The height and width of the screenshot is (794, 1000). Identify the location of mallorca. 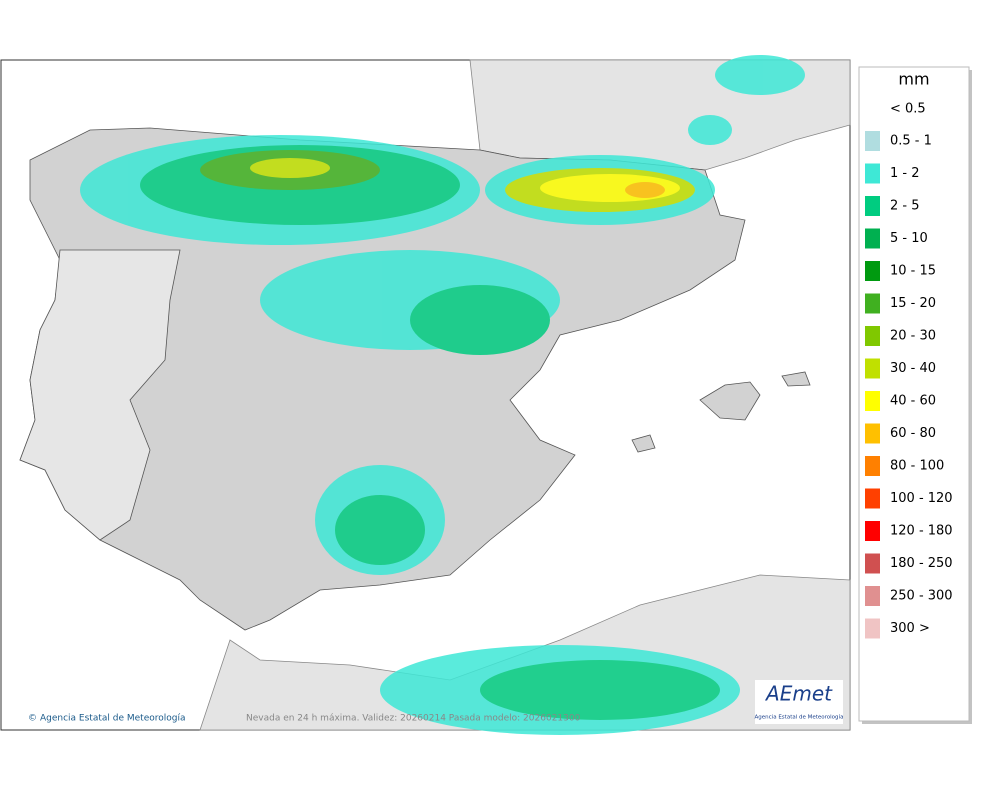
(730, 401).